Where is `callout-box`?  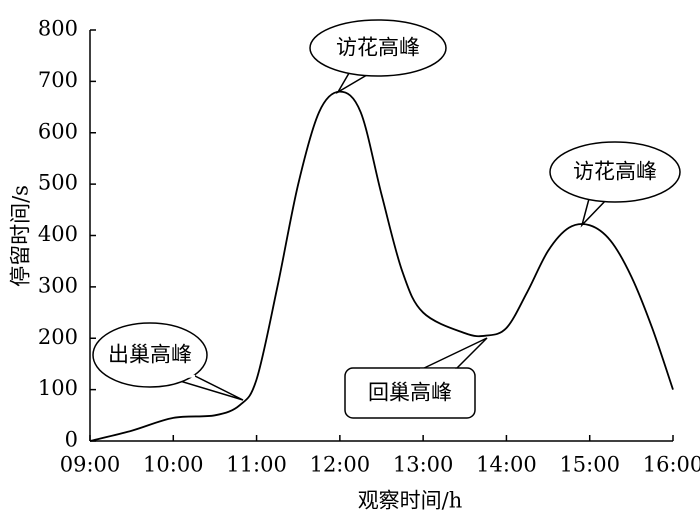
callout-box is located at coordinates (410, 393).